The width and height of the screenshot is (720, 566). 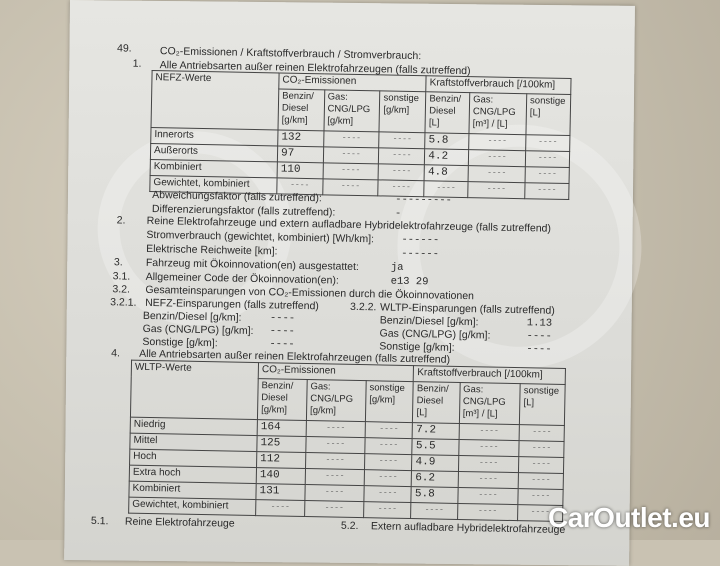 What do you see at coordinates (409, 282) in the screenshot?
I see `field-value: e13 29` at bounding box center [409, 282].